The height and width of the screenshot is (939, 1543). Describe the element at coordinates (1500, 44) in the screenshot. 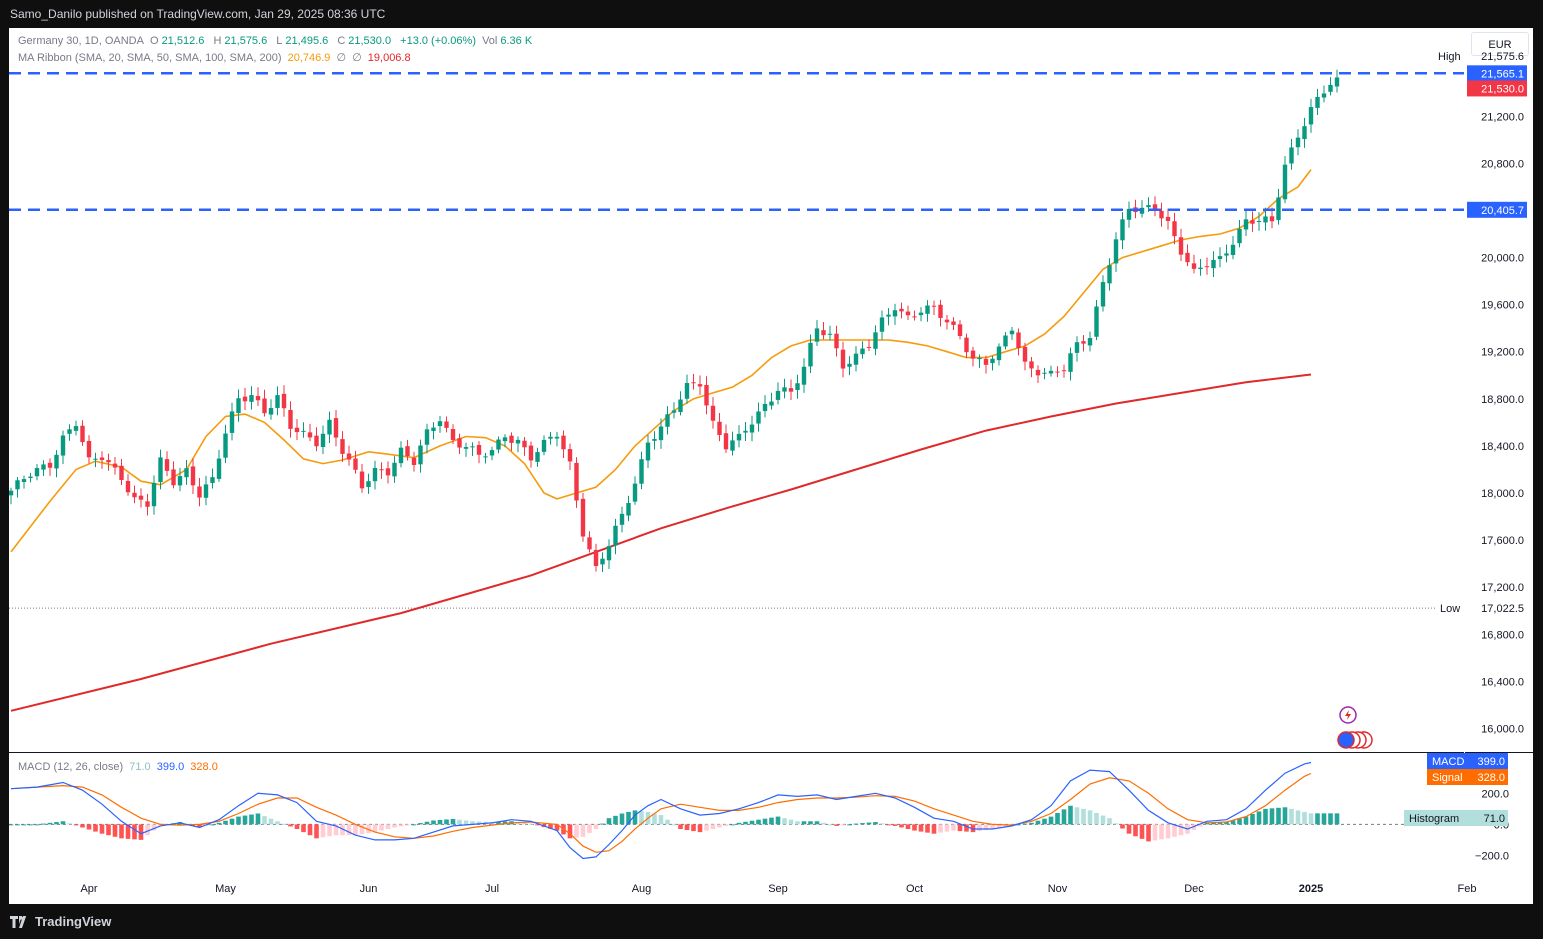

I see `currency-button: EUR` at that location.